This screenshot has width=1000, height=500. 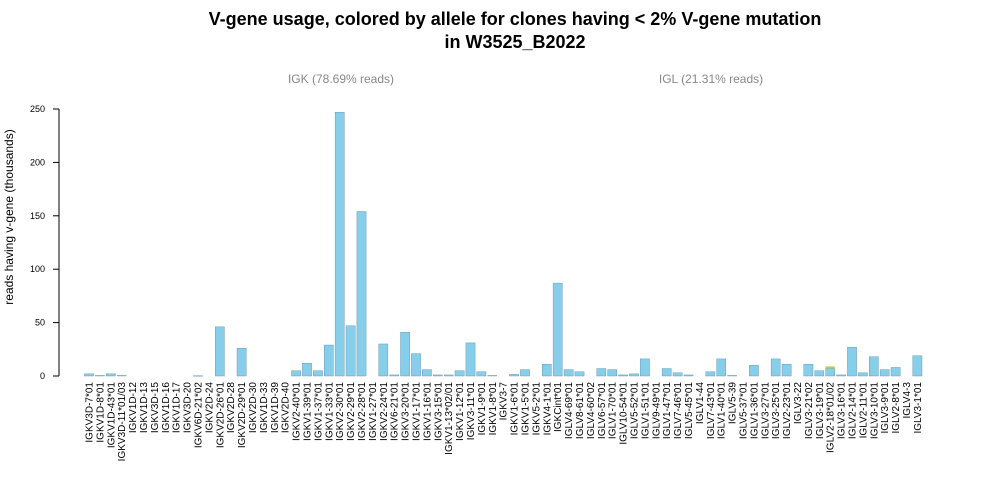 I want to click on x-tick-label: IGKV1D-39, so click(x=275, y=408).